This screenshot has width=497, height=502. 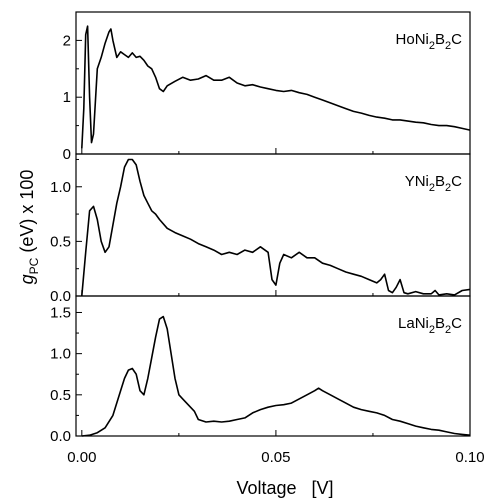 I want to click on x-axis-title: Voltage [V], so click(x=284, y=488).